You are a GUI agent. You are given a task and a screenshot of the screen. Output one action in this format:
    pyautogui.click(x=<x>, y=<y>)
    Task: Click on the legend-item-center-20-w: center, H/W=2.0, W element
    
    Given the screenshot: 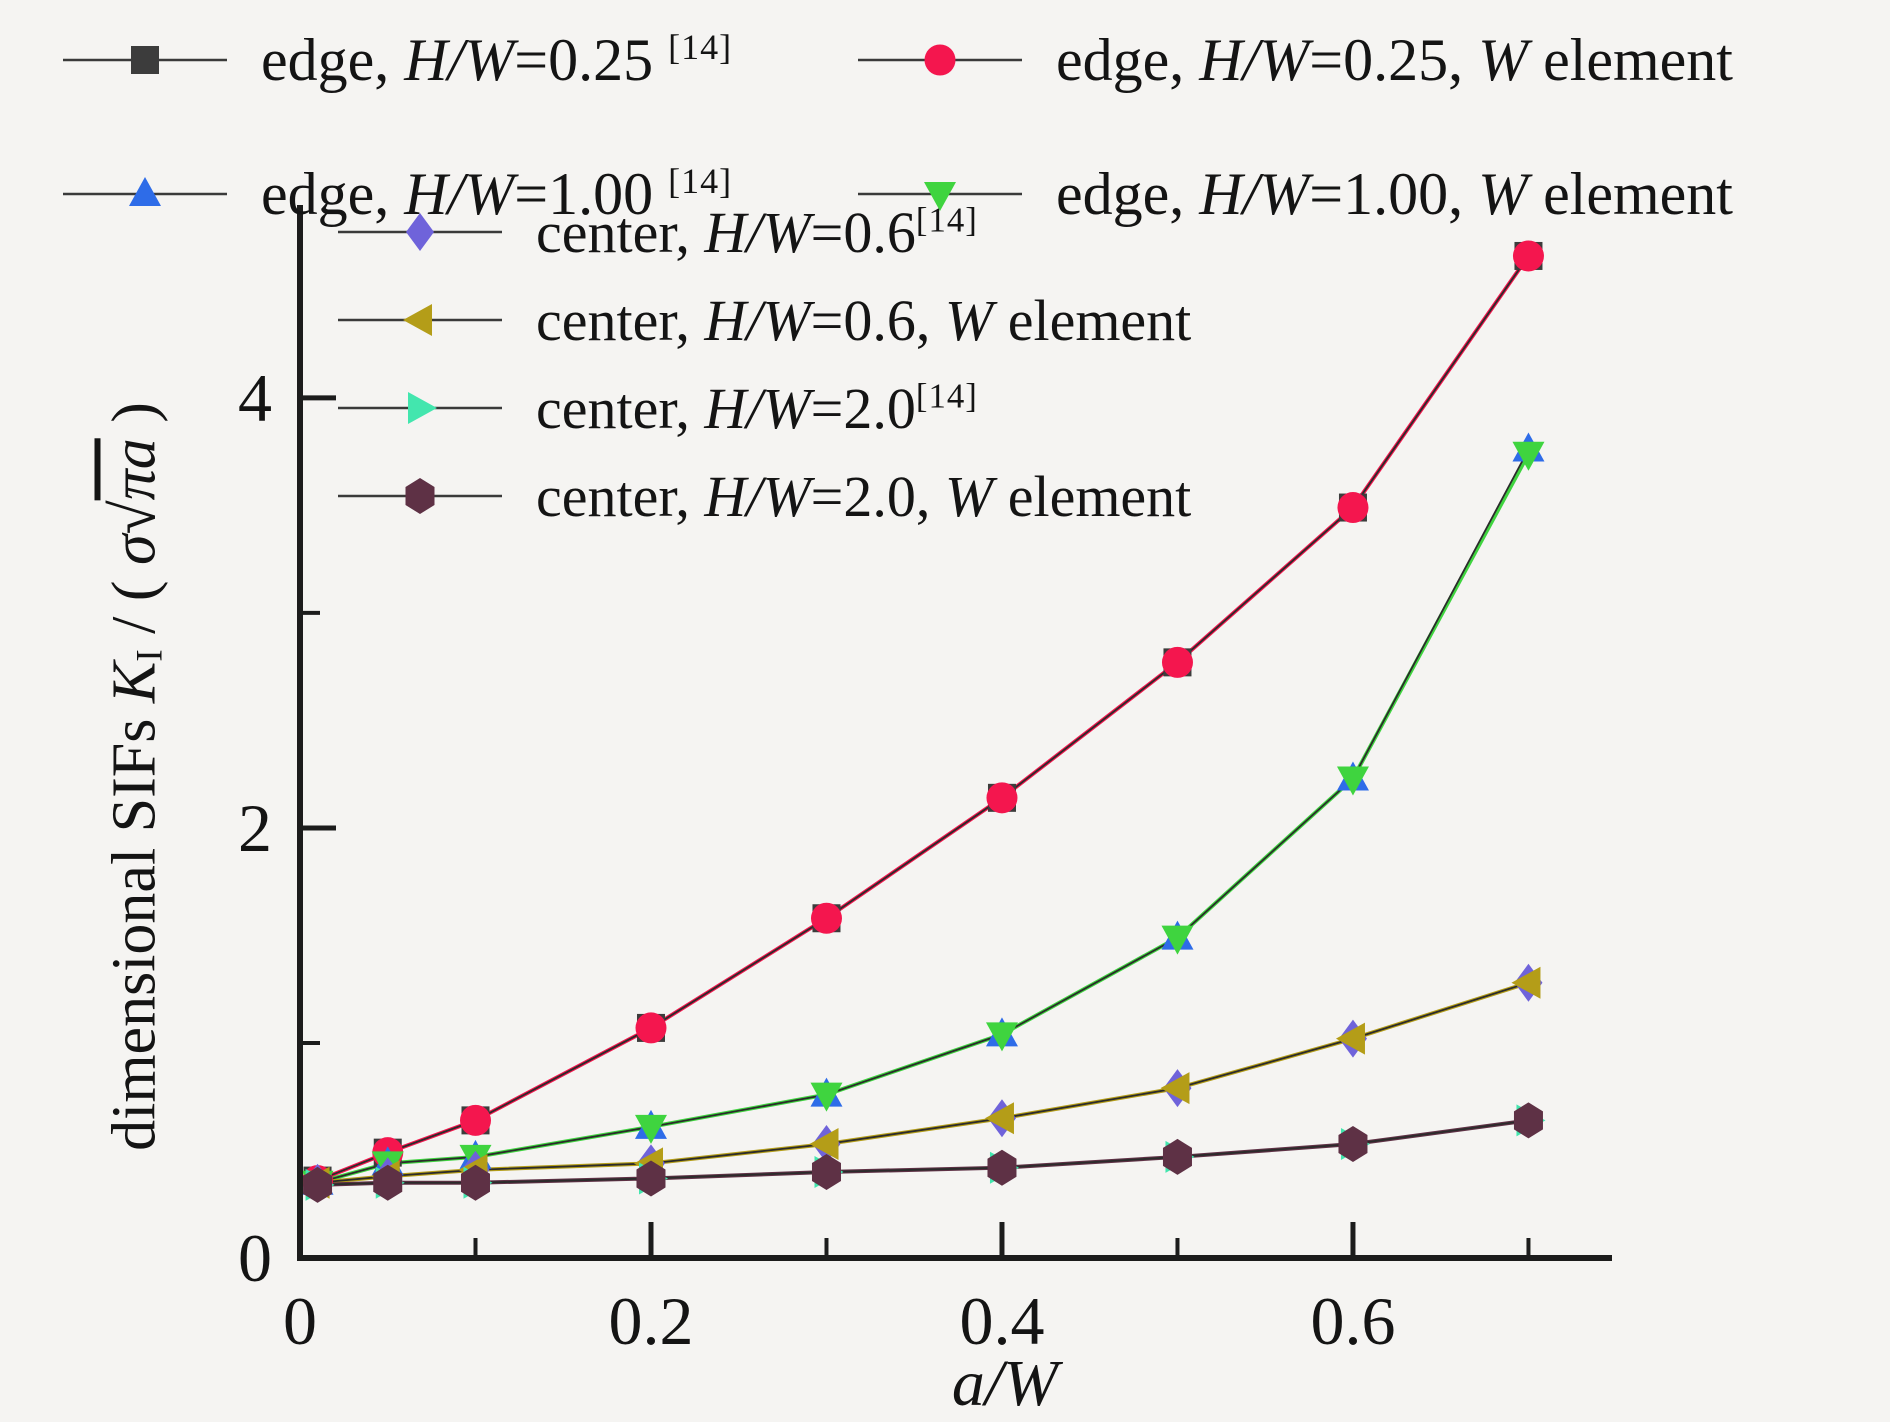 What is the action you would take?
    pyautogui.click(x=760, y=496)
    